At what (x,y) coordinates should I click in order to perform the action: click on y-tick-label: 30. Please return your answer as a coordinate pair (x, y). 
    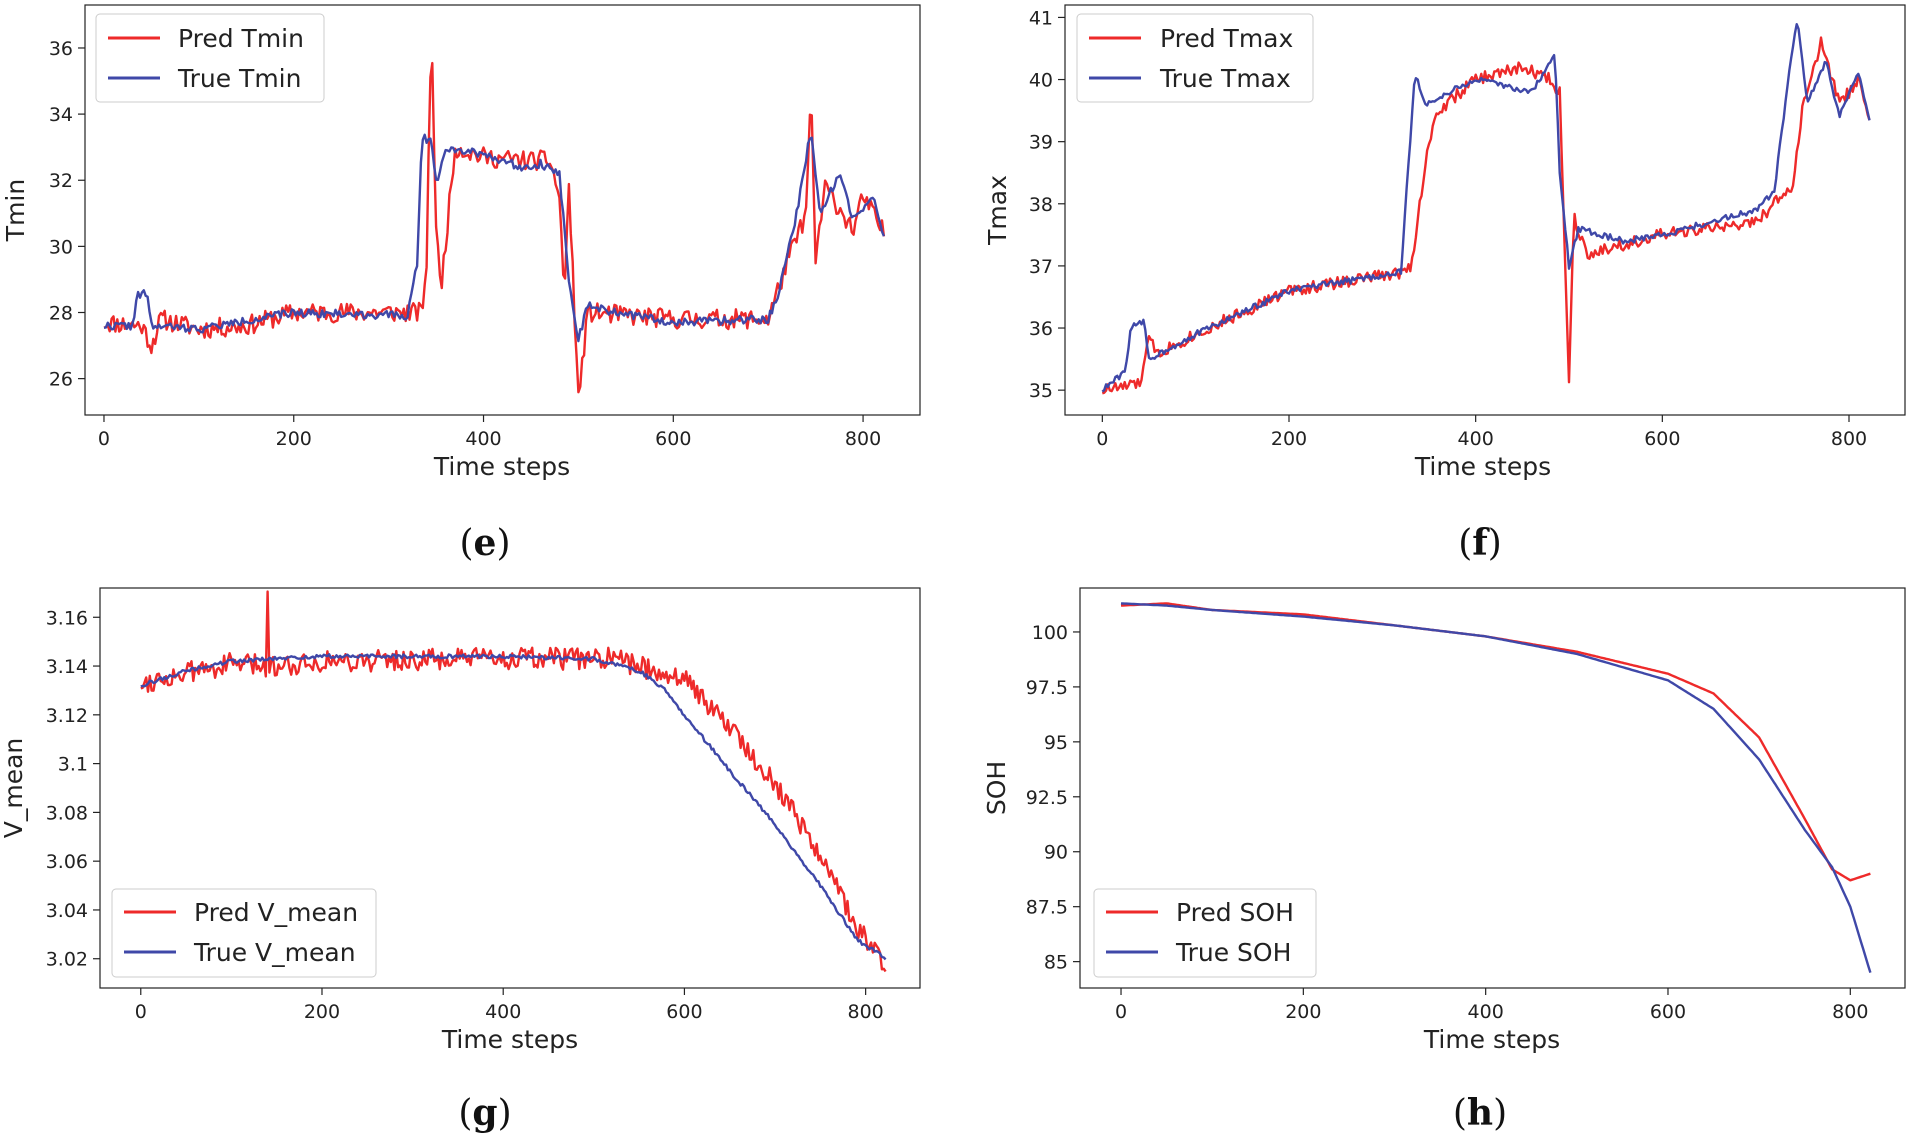
    Looking at the image, I should click on (61, 247).